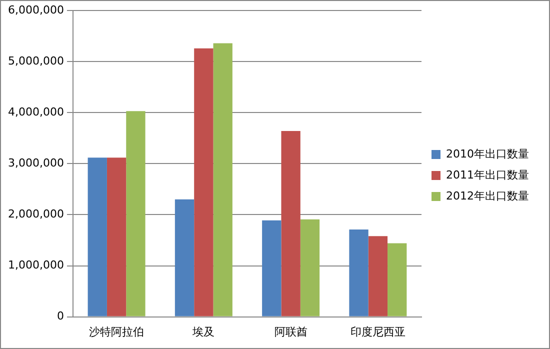 This screenshot has height=349, width=550. I want to click on y-tick-label: 3,000,000, so click(36, 163).